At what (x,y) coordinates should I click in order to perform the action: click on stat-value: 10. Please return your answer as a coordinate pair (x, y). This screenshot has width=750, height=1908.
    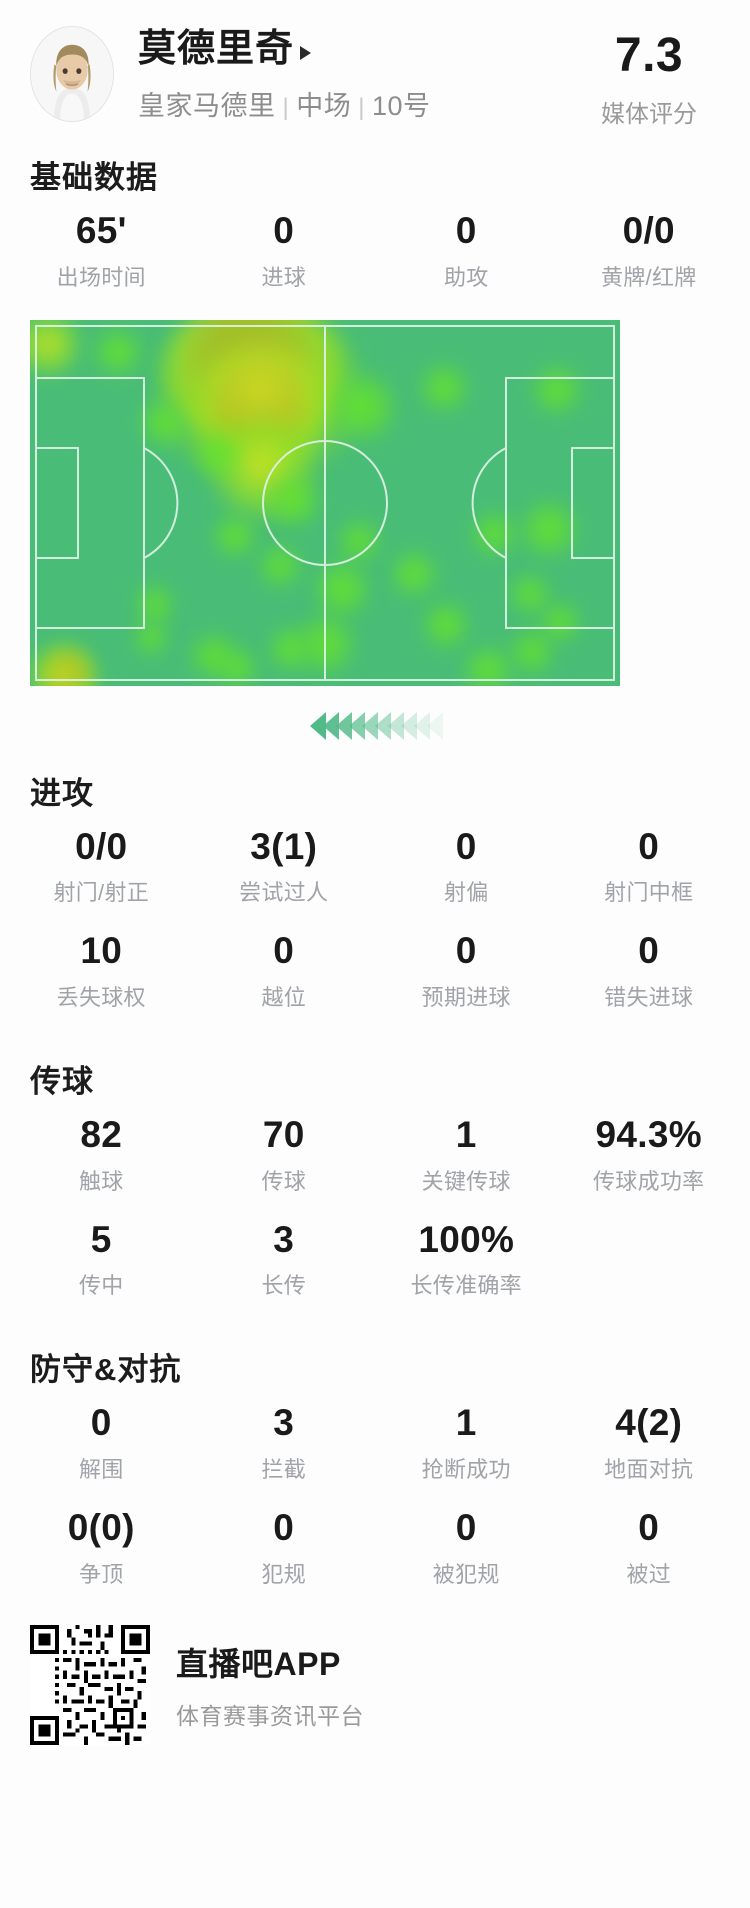
    Looking at the image, I should click on (101, 951).